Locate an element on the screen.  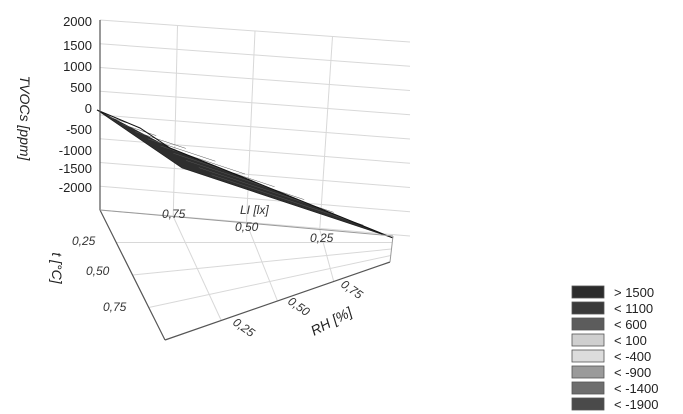
z-tick-label: 1500 is located at coordinates (77, 45).